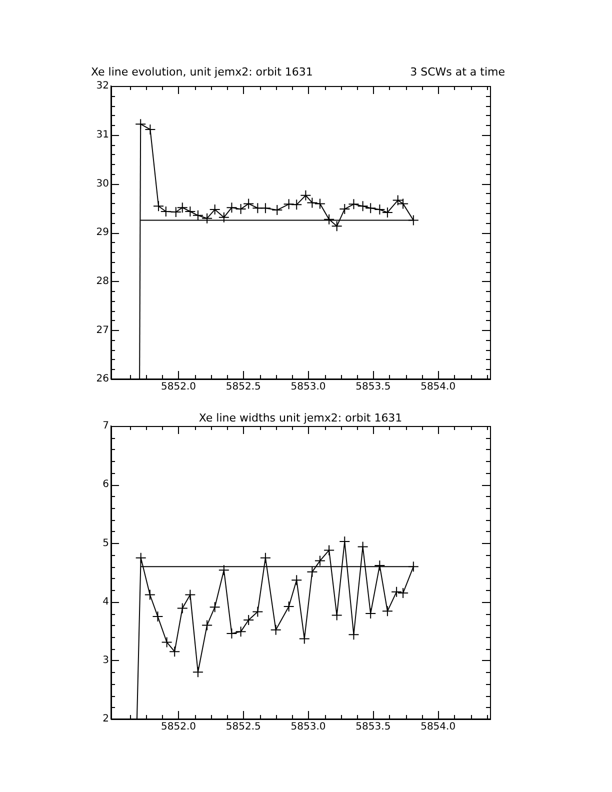 The height and width of the screenshot is (792, 612). I want to click on y-tick-label: 4, so click(105, 602).